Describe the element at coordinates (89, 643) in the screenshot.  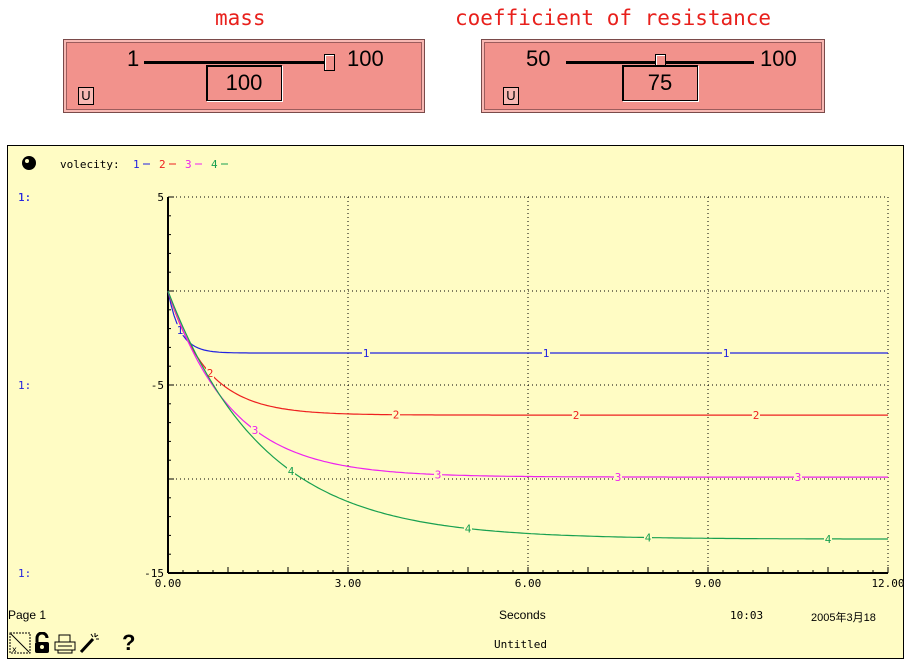
I see `magic-wand-icon` at that location.